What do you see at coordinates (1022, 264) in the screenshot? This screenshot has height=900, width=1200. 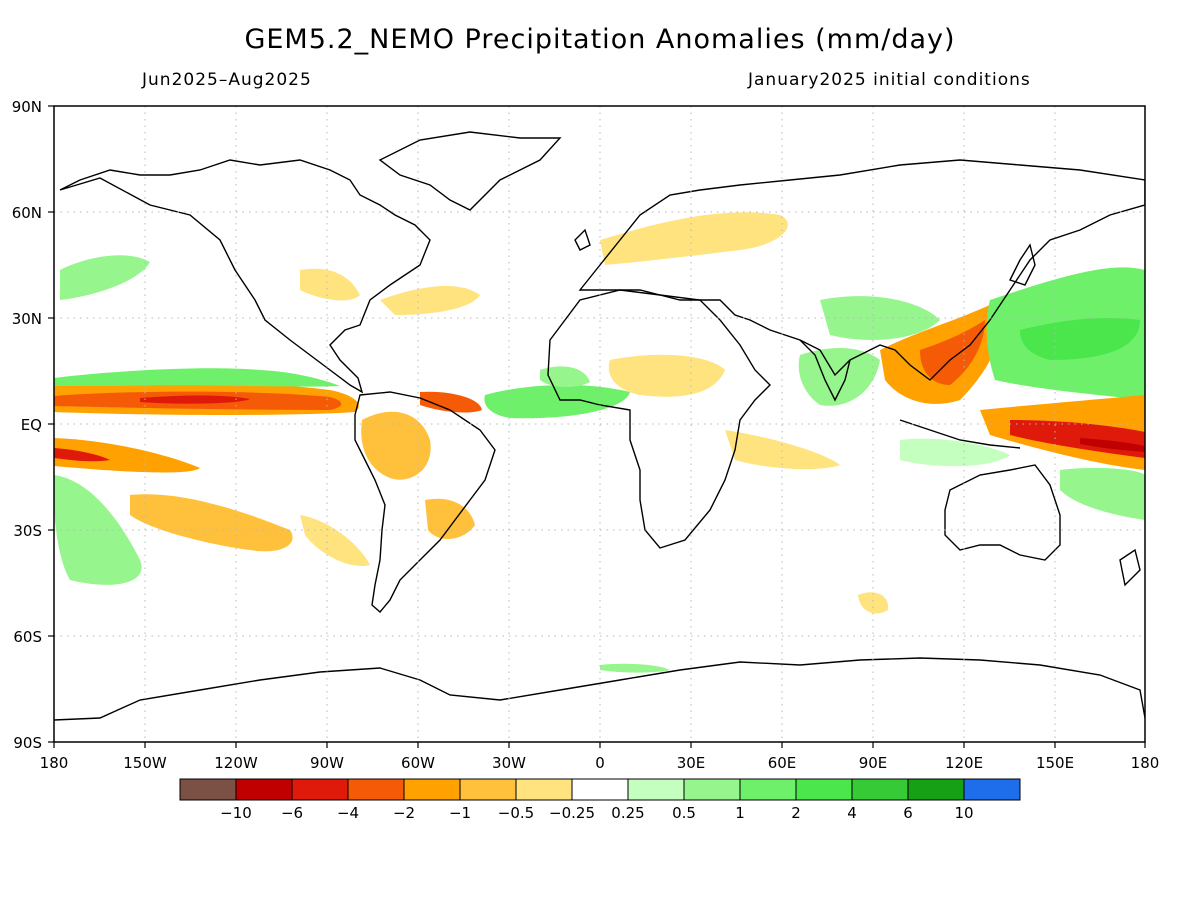 I see `coast-japan` at bounding box center [1022, 264].